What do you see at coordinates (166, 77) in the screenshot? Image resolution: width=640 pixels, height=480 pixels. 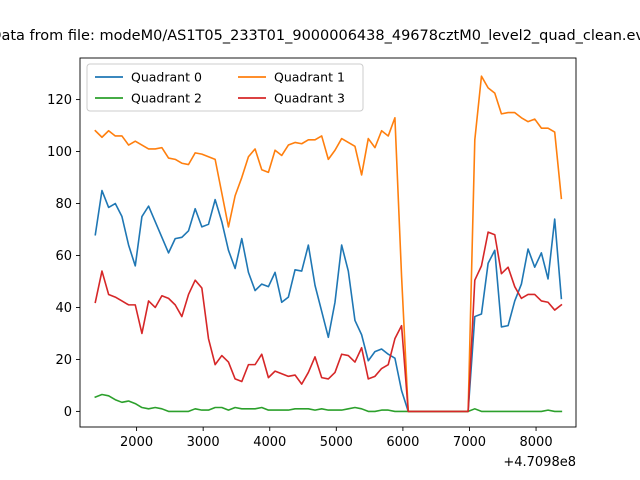 I see `legend-label-quadrant-0: Quadrant 0` at bounding box center [166, 77].